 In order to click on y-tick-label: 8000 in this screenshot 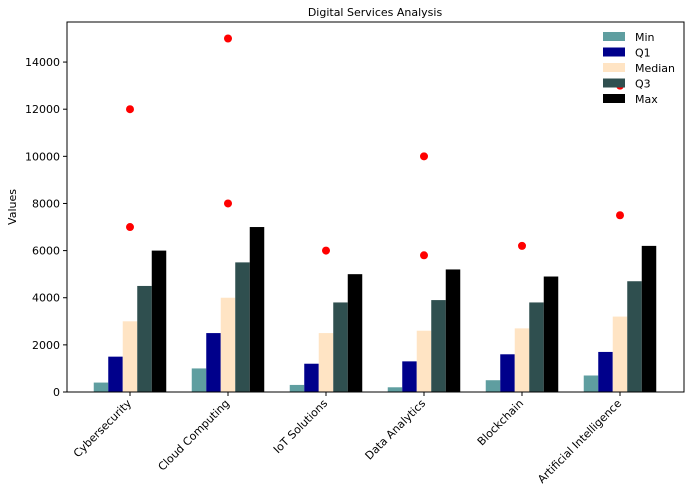, I will do `click(46, 203)`.